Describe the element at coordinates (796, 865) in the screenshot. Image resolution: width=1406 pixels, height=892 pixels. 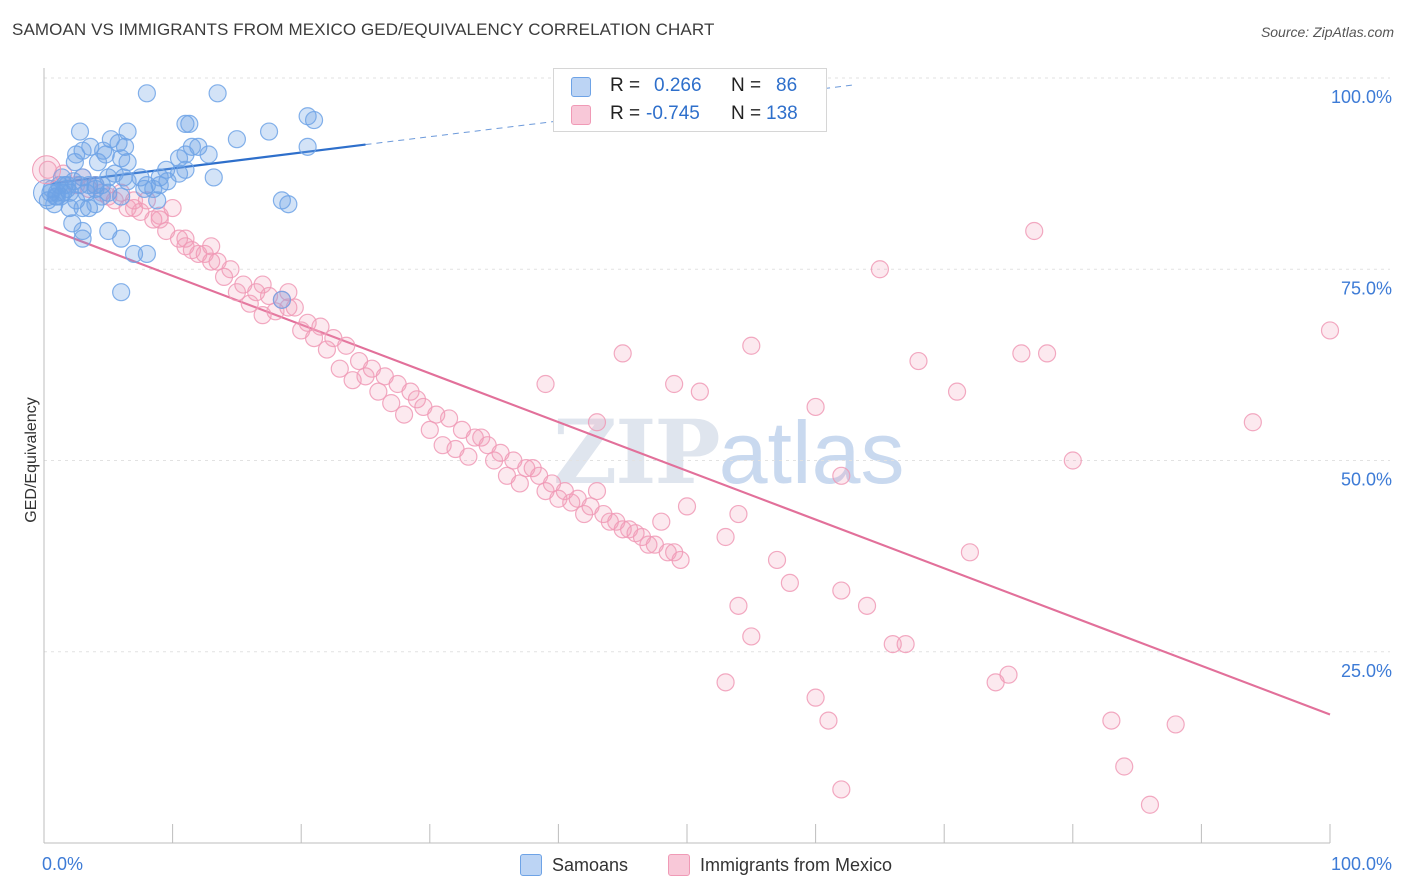
I see `mexico-legend-label: Immigrants from Mexico` at that location.